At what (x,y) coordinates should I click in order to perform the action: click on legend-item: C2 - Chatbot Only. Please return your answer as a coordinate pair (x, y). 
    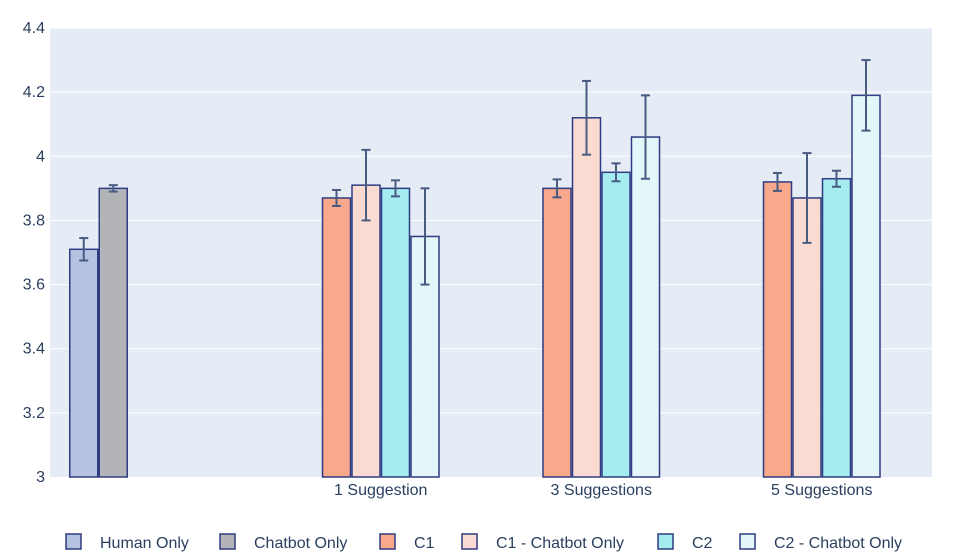
    Looking at the image, I should click on (820, 542).